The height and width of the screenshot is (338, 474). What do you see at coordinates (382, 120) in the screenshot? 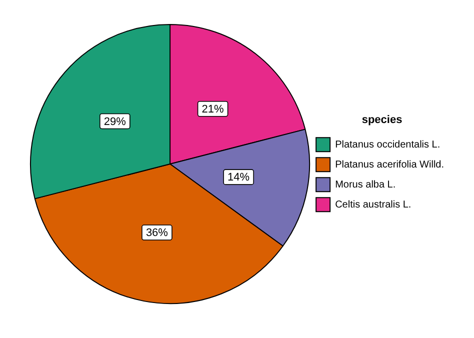
I see `legend-title: species` at bounding box center [382, 120].